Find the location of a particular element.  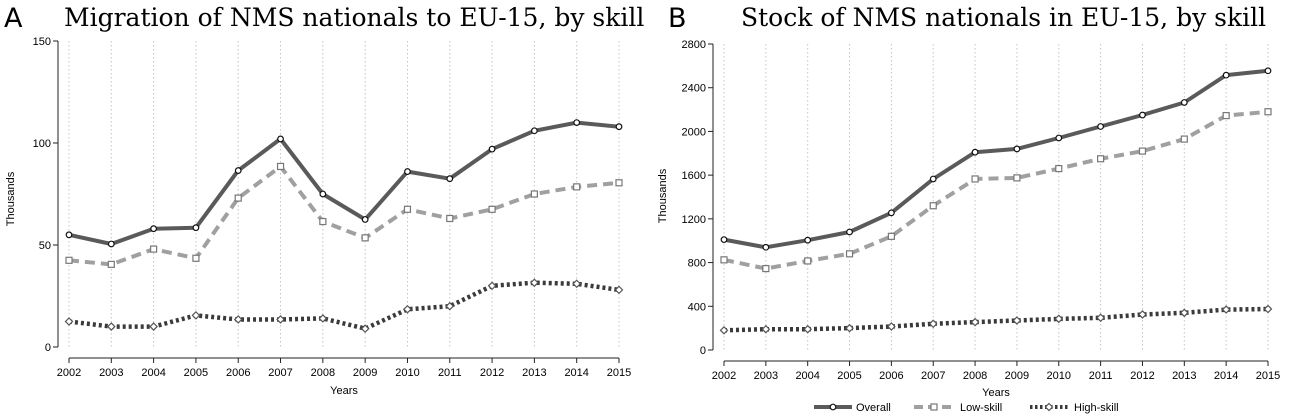

point-a-low-skill-2003 is located at coordinates (111, 264).